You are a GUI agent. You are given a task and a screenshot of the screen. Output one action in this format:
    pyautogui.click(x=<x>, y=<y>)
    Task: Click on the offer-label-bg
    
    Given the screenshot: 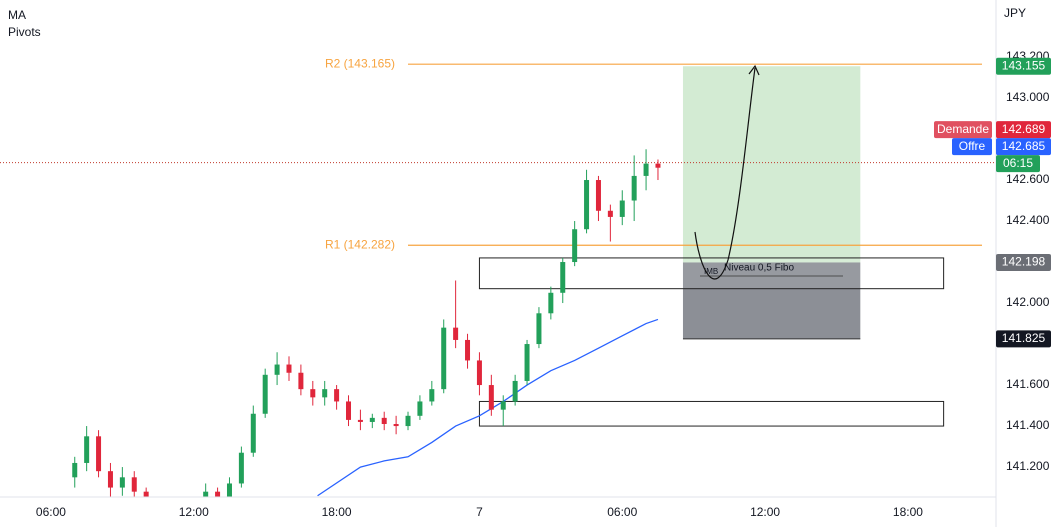 What is the action you would take?
    pyautogui.click(x=972, y=147)
    